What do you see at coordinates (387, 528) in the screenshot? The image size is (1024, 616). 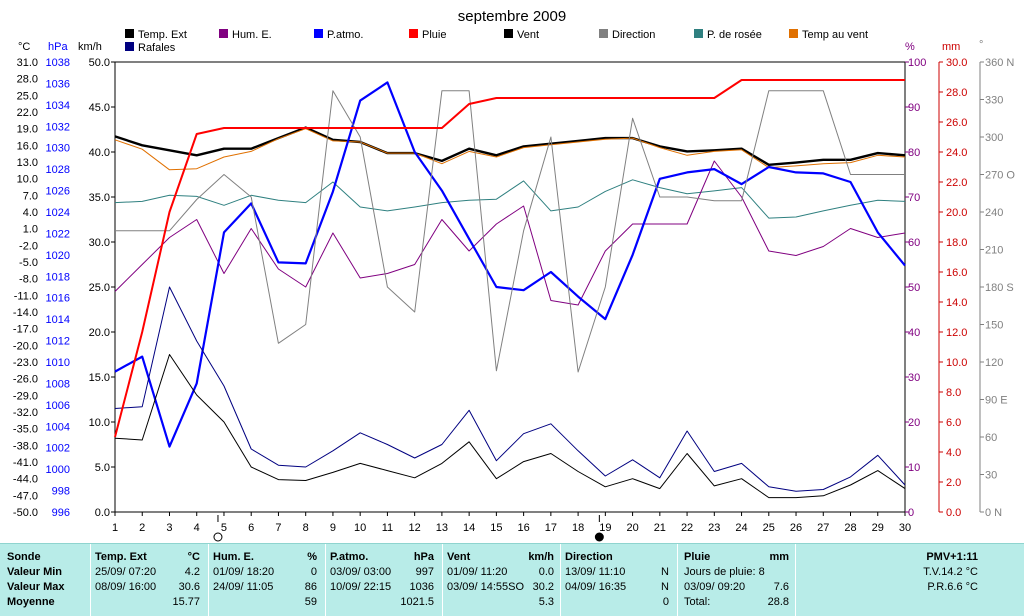 I see `x-tick-label: 11` at bounding box center [387, 528].